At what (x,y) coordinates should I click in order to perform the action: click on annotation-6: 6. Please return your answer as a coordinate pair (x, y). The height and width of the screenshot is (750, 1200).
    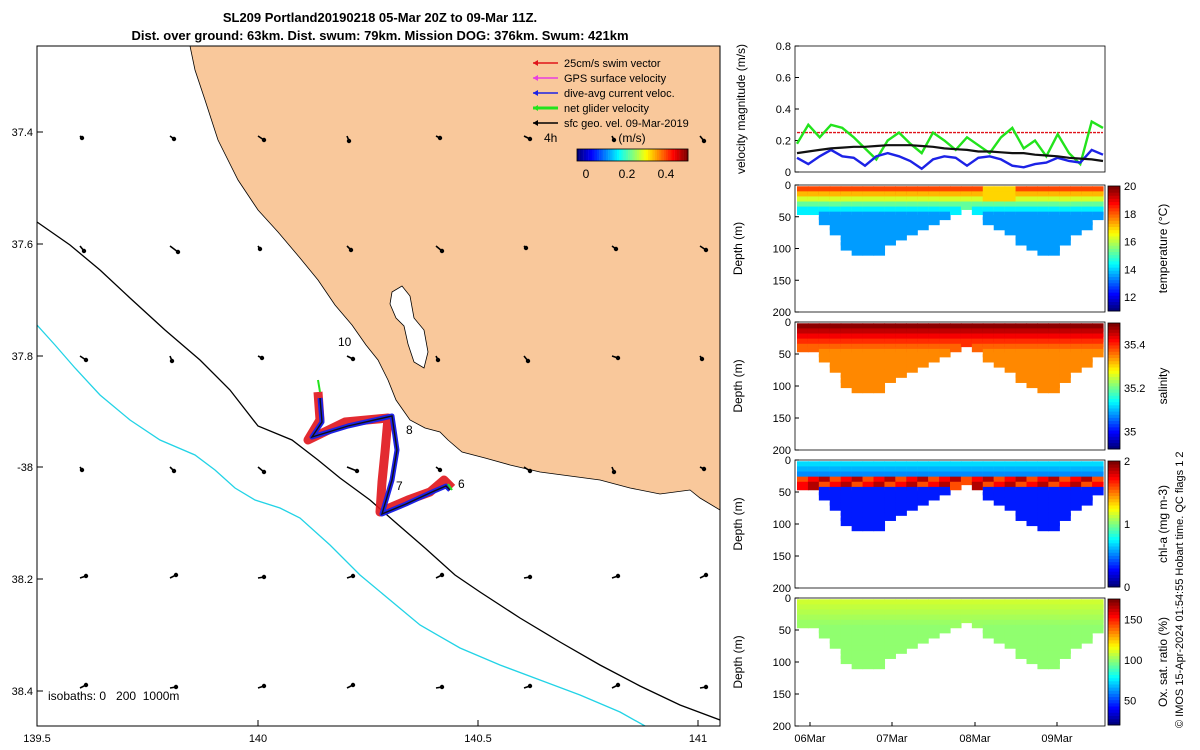
    Looking at the image, I should click on (461, 484).